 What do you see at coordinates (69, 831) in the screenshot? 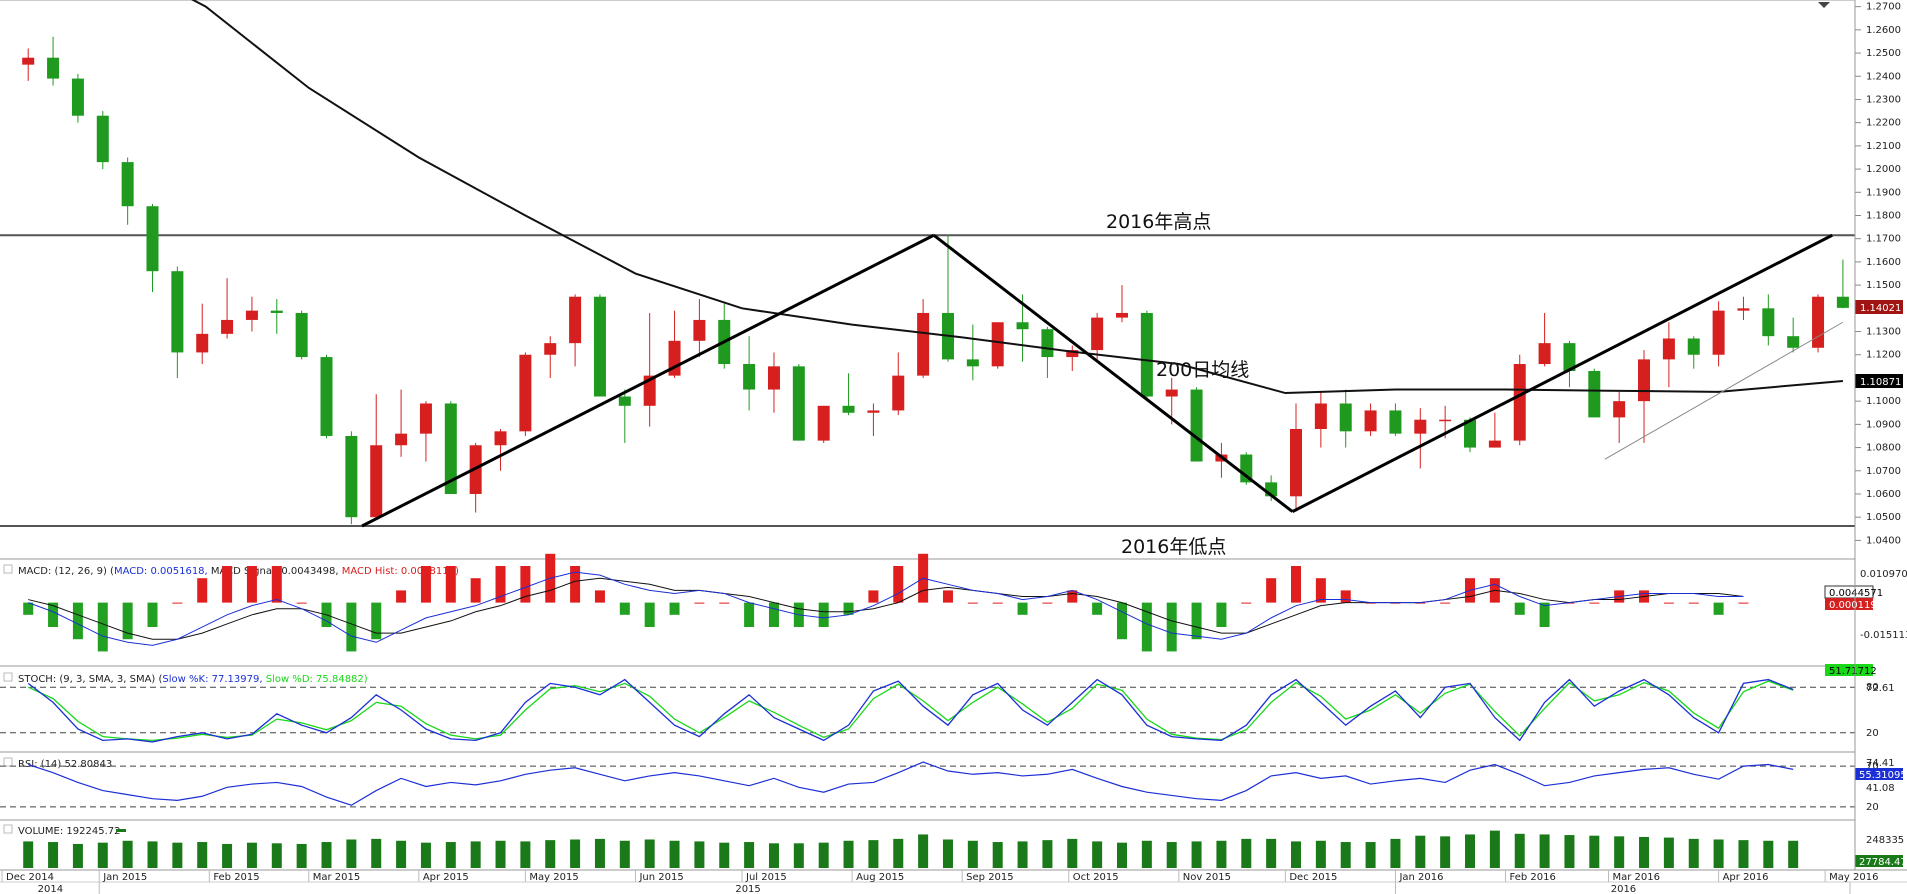
I see `volume-label: VOLUME: 192245.72` at bounding box center [69, 831].